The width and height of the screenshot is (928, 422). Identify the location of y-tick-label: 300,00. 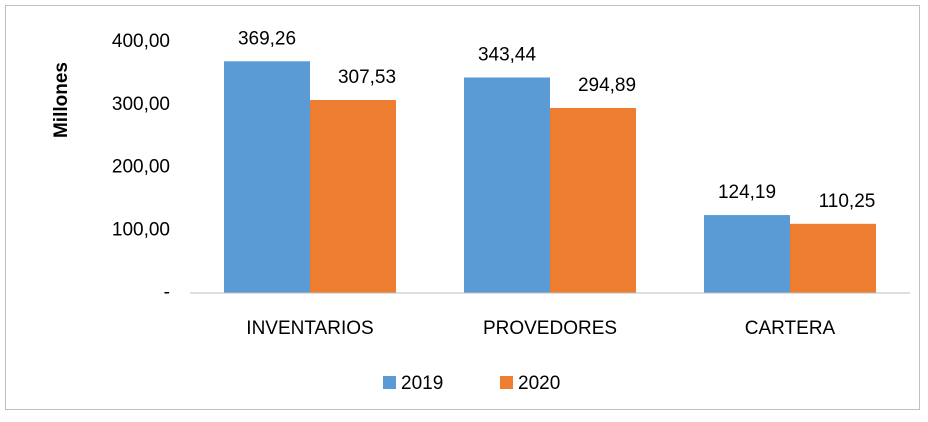
(141, 104).